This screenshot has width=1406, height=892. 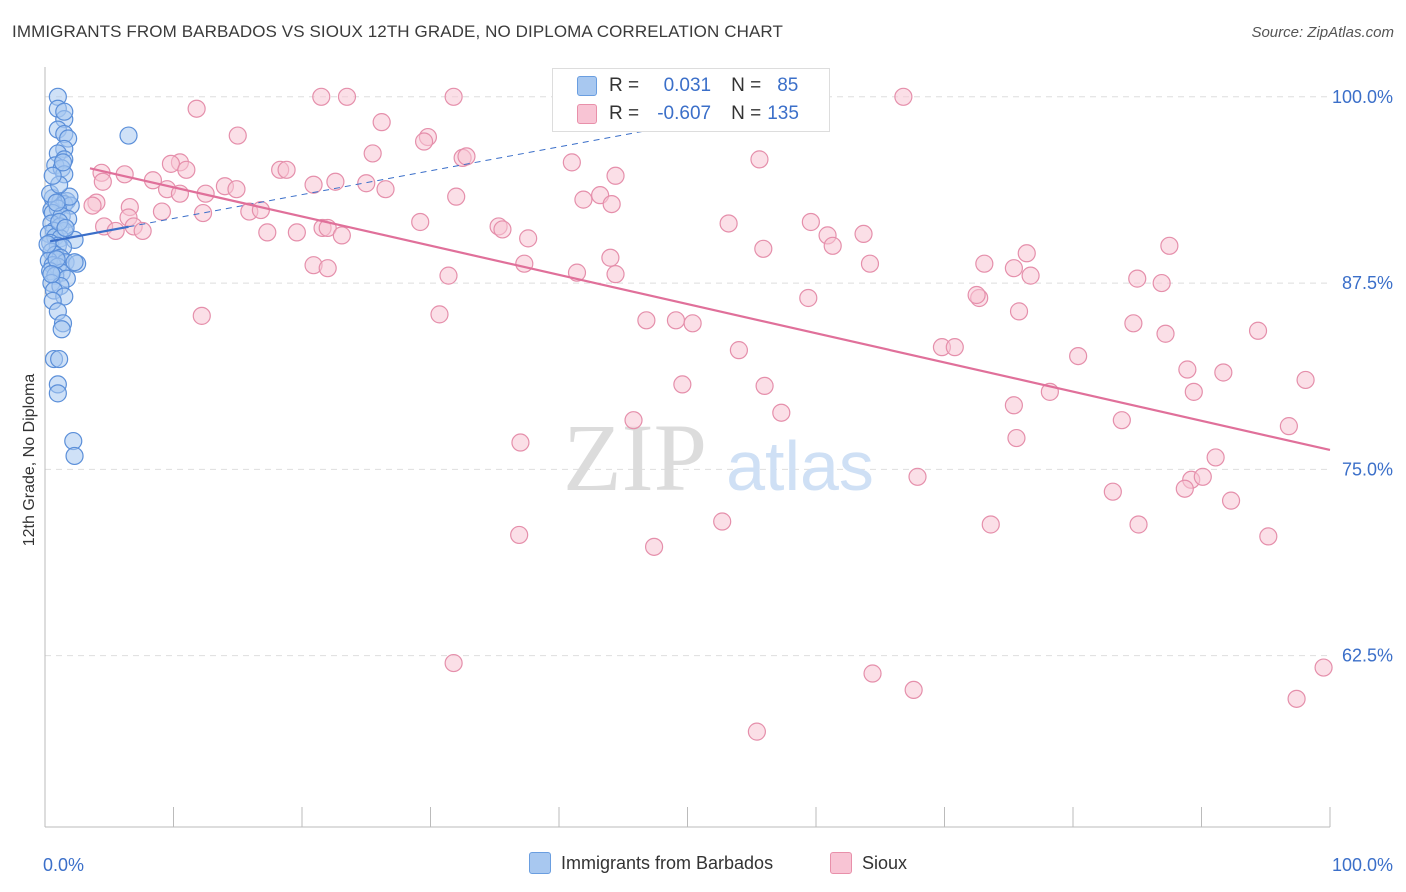 I want to click on barbados-trend-dashed, so click(x=478, y=162).